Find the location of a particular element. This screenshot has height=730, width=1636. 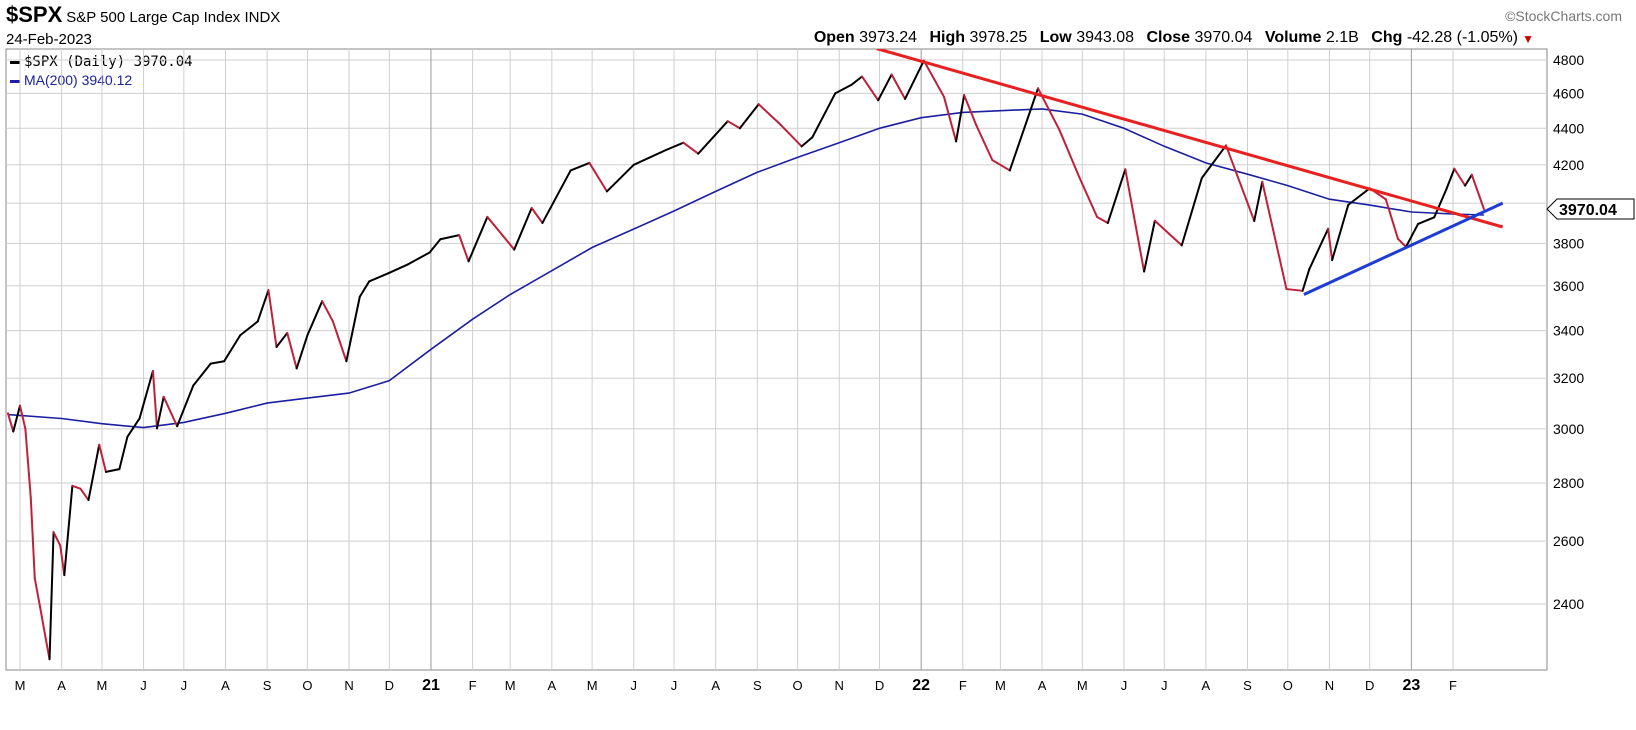

high-label: High is located at coordinates (947, 37).